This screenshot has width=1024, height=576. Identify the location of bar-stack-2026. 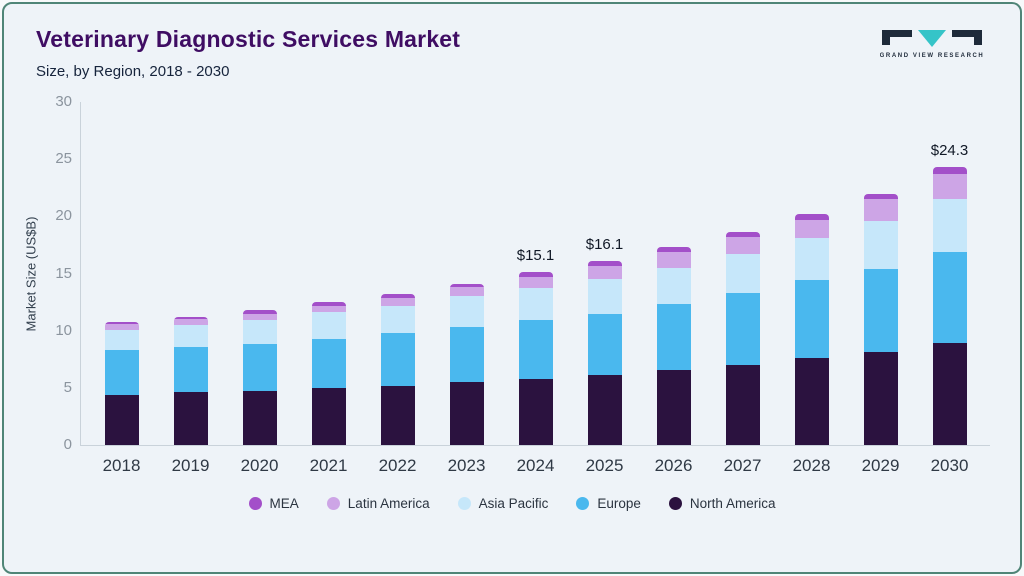
(673, 346).